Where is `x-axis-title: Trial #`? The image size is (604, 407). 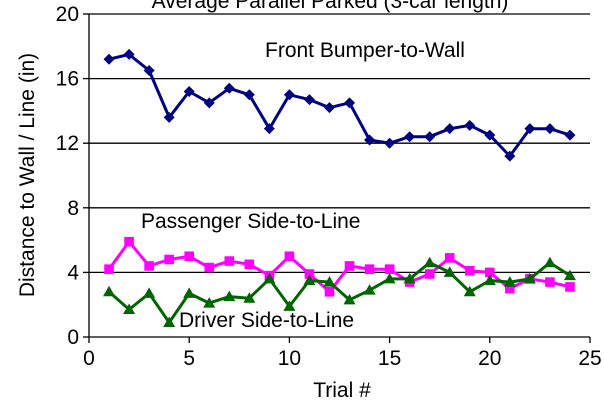 x-axis-title: Trial # is located at coordinates (342, 390).